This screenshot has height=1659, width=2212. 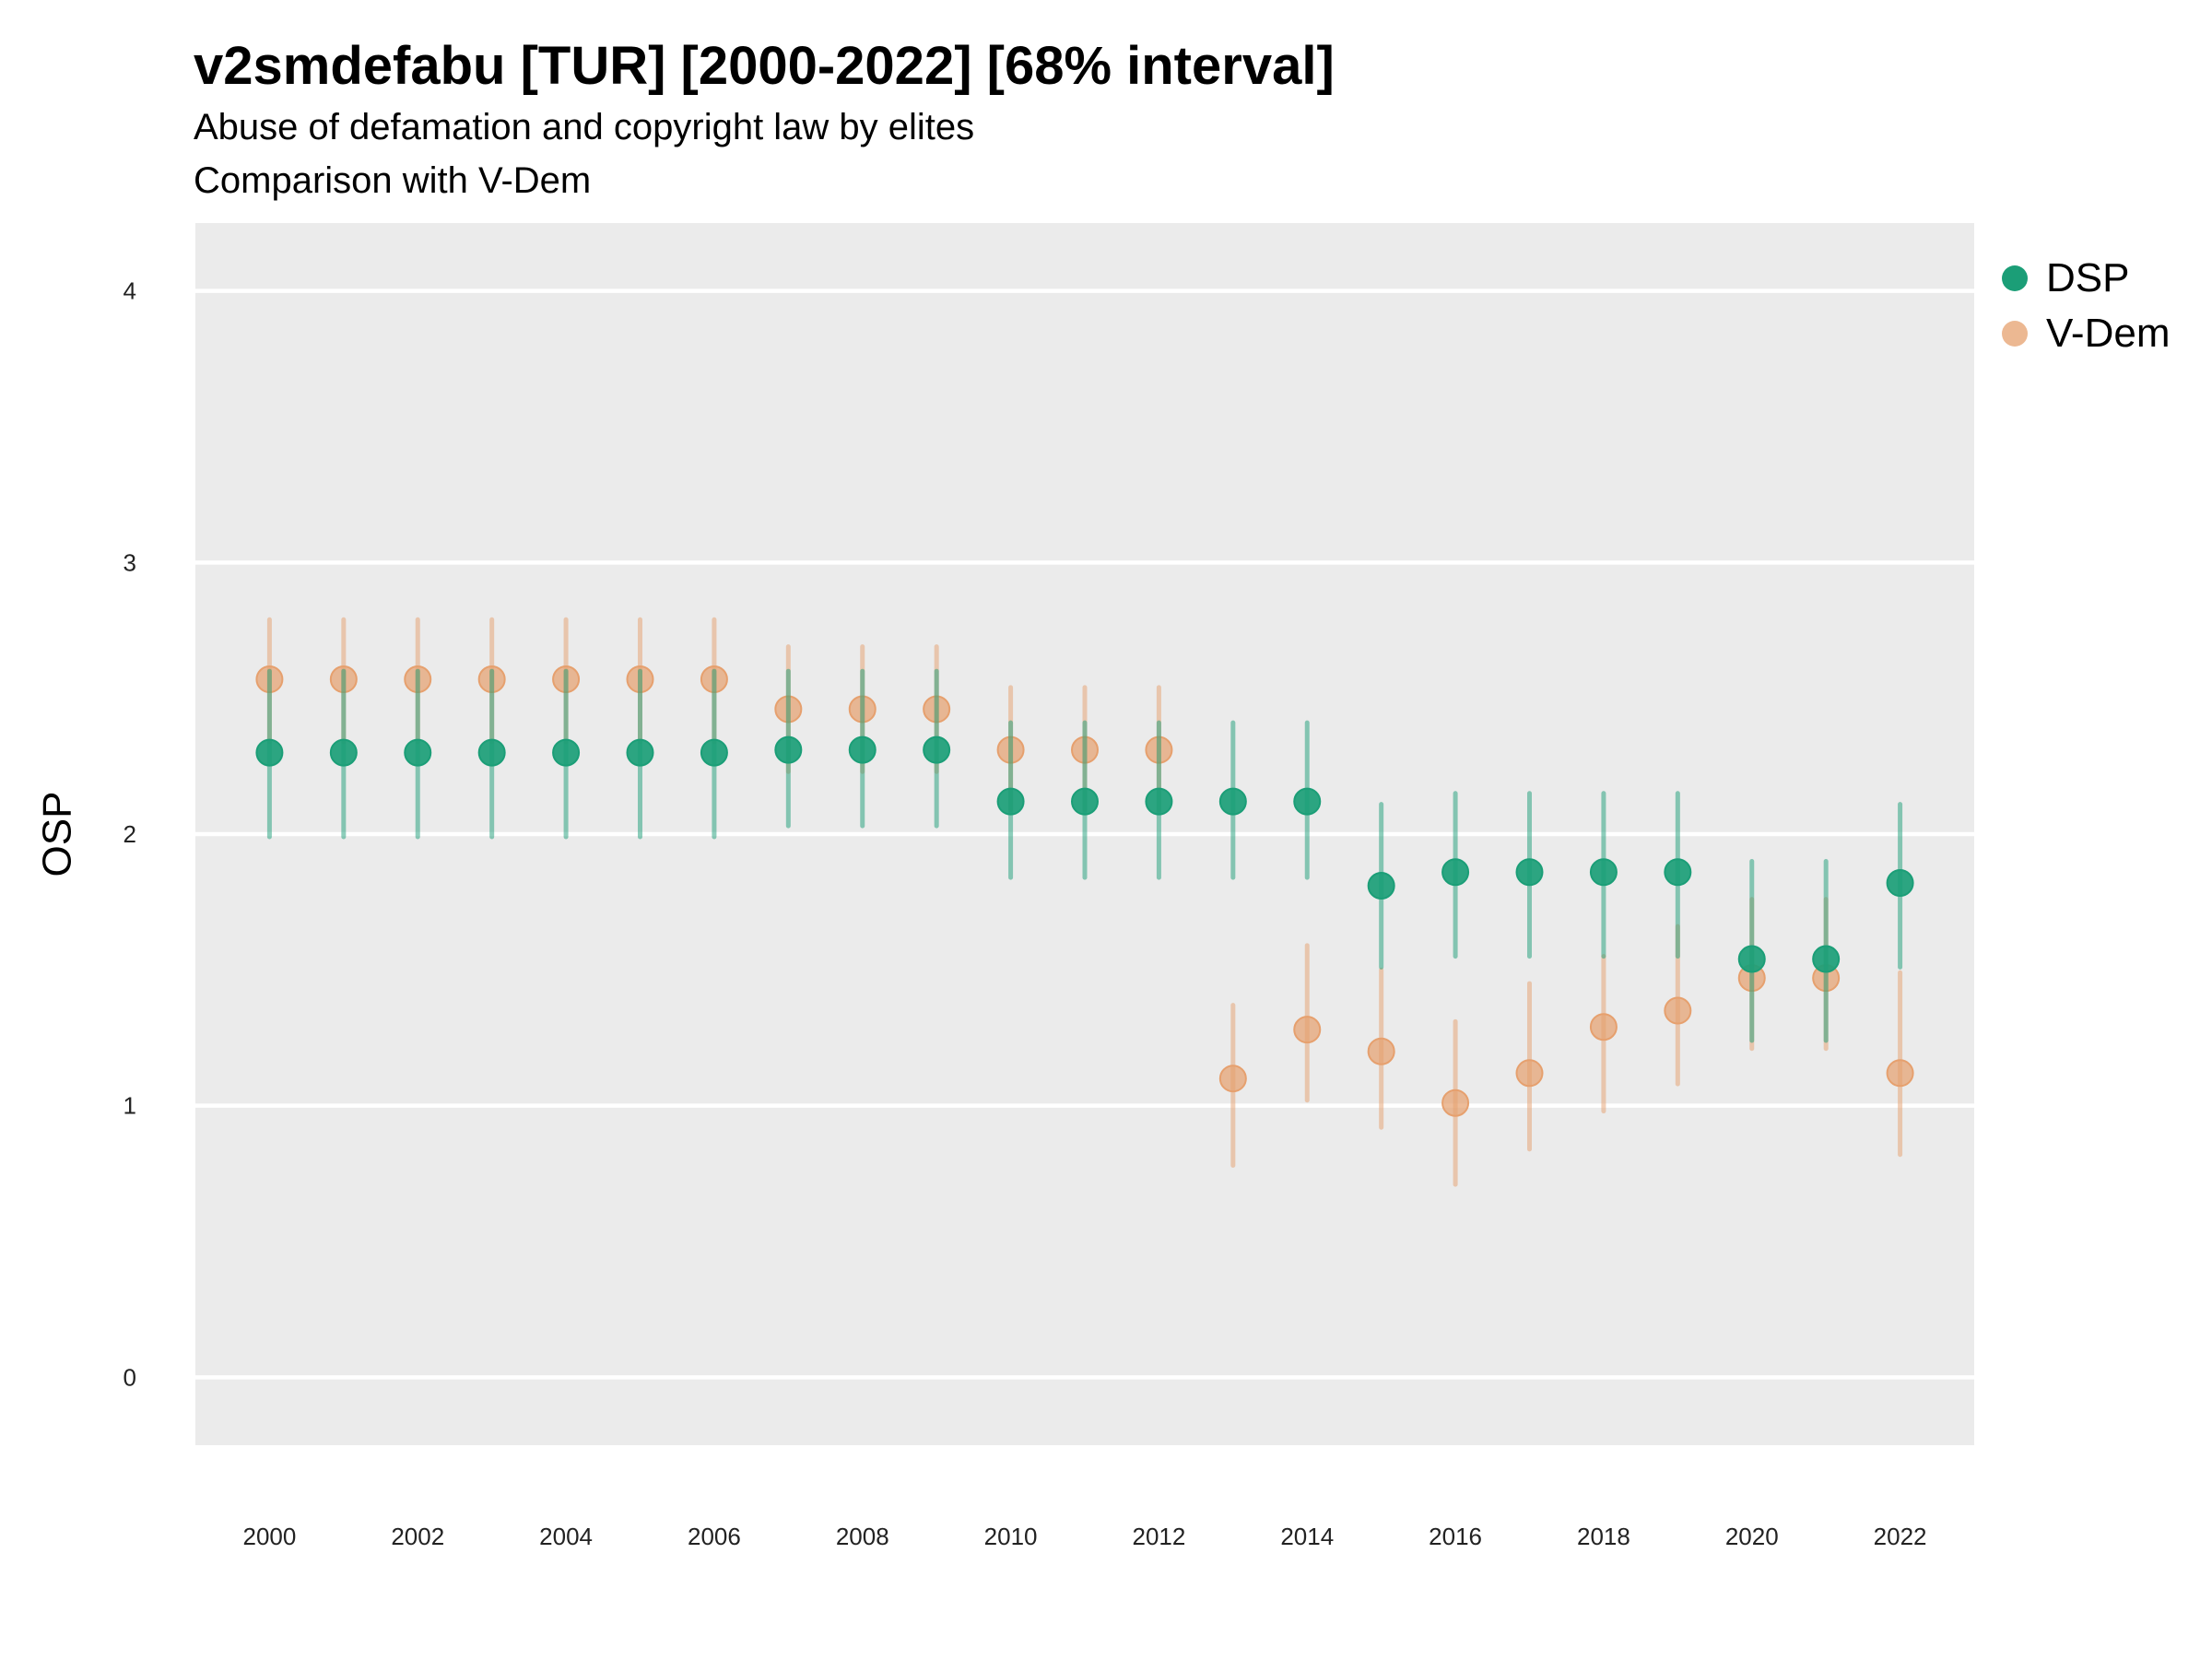 What do you see at coordinates (130, 291) in the screenshot?
I see `y-tick-label: 4` at bounding box center [130, 291].